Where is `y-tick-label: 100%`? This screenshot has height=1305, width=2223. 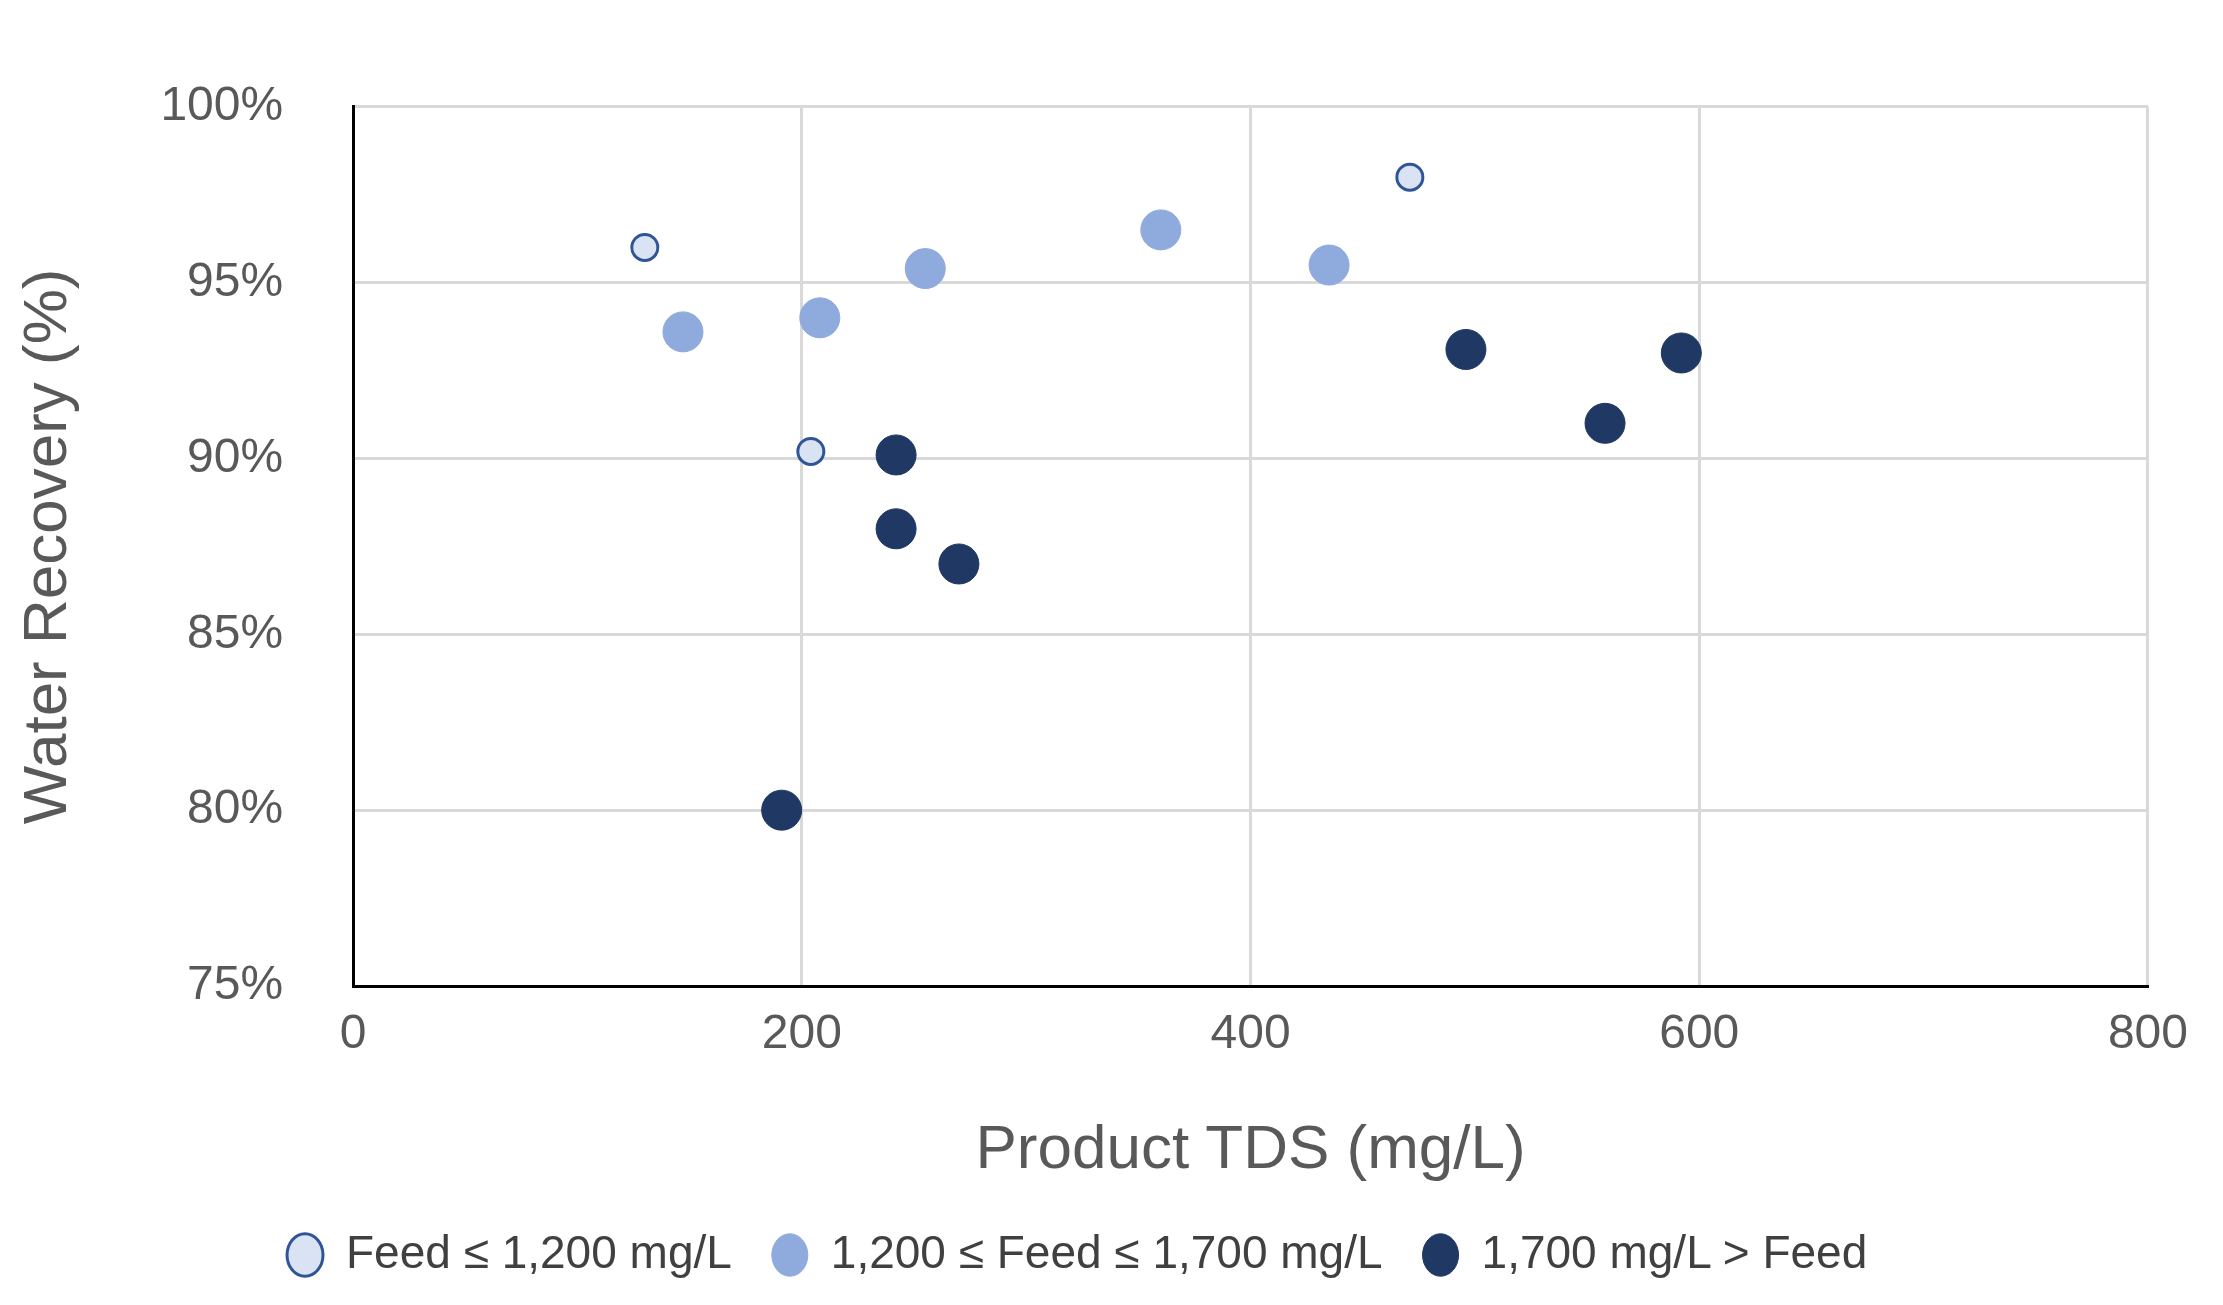
y-tick-label: 100% is located at coordinates (222, 104).